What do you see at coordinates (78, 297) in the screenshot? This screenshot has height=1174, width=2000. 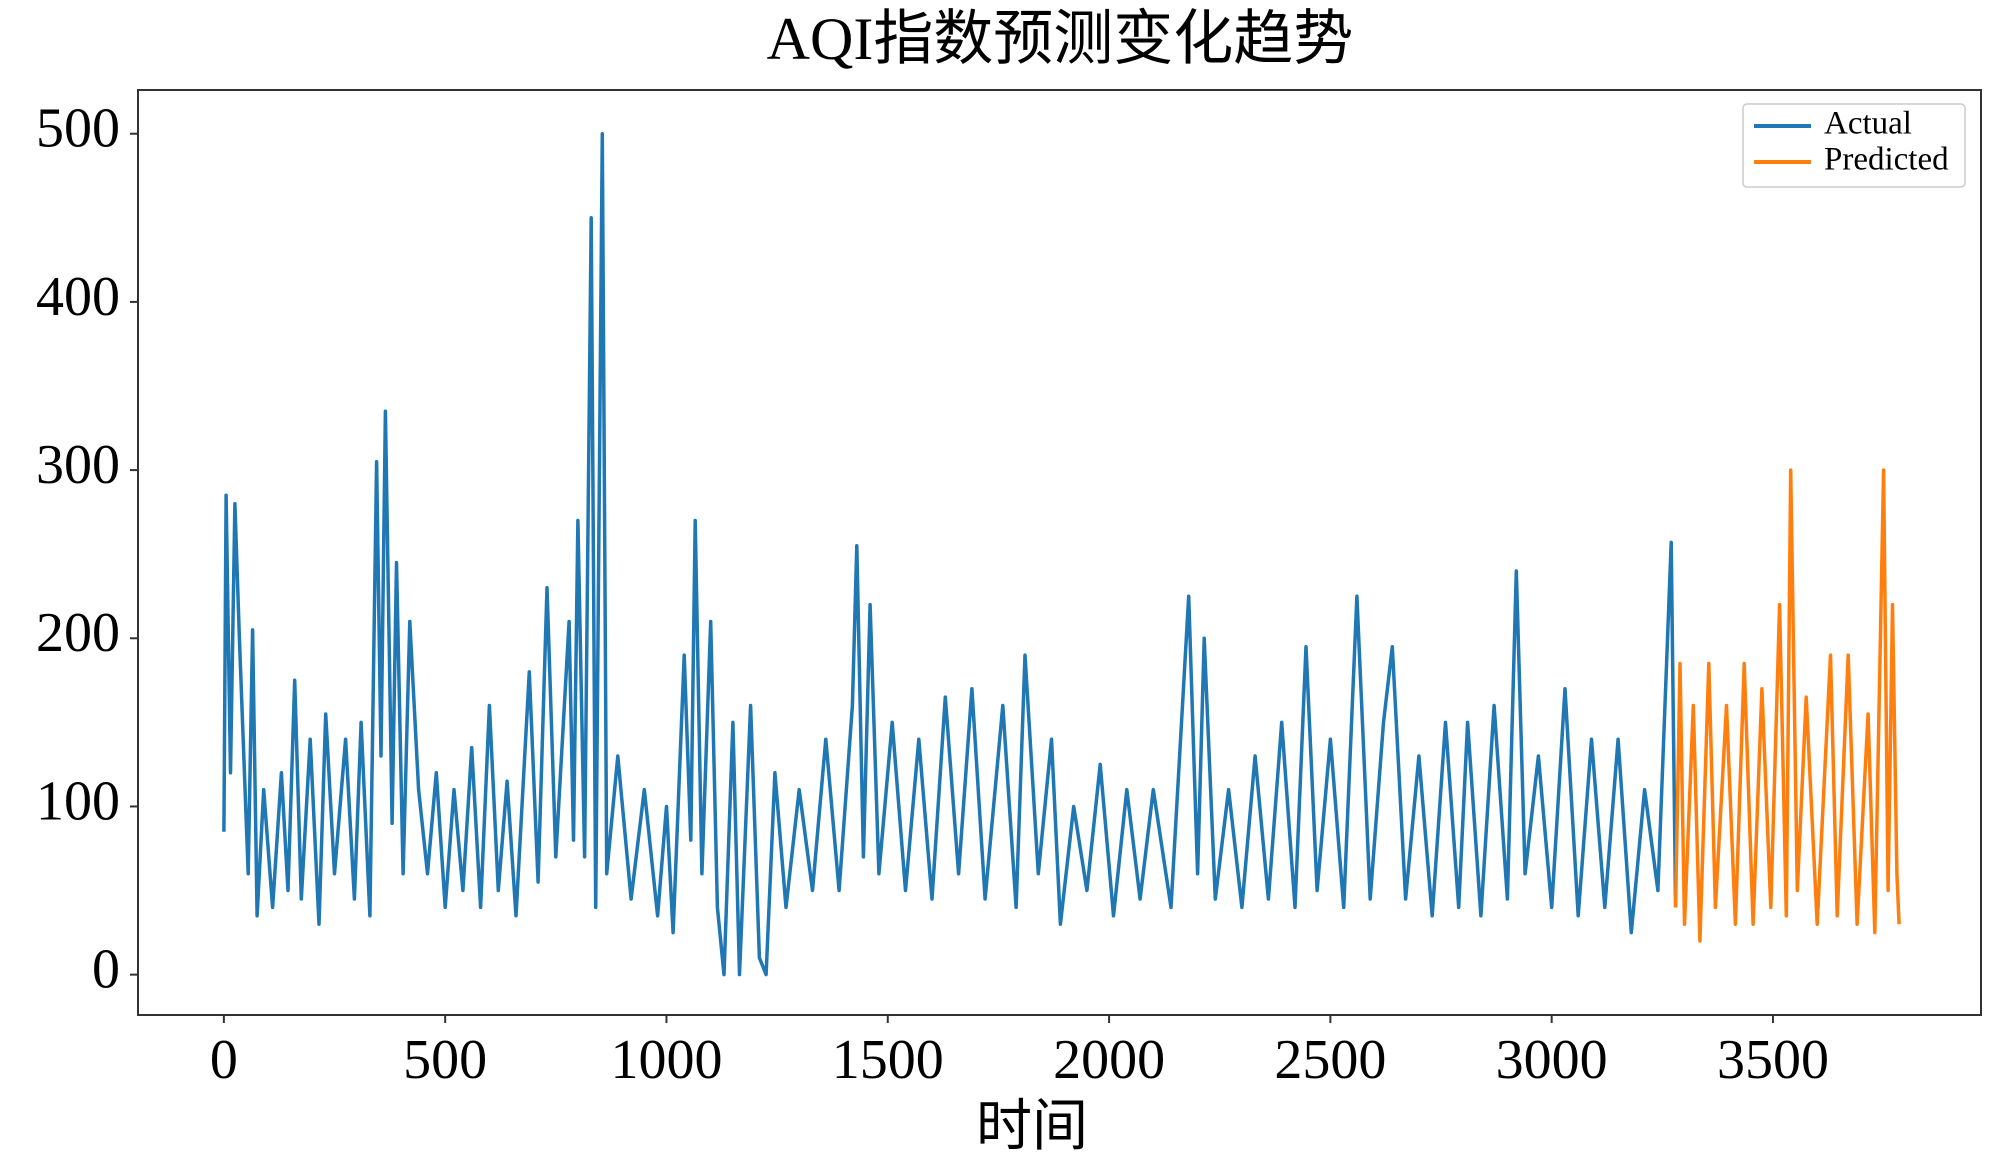 I see `y-tick-label: 400` at bounding box center [78, 297].